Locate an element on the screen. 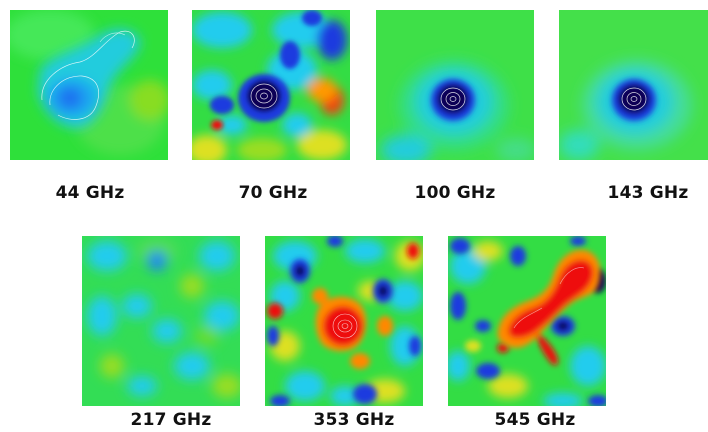 The height and width of the screenshot is (432, 708). map-44ghz-image is located at coordinates (89, 85).